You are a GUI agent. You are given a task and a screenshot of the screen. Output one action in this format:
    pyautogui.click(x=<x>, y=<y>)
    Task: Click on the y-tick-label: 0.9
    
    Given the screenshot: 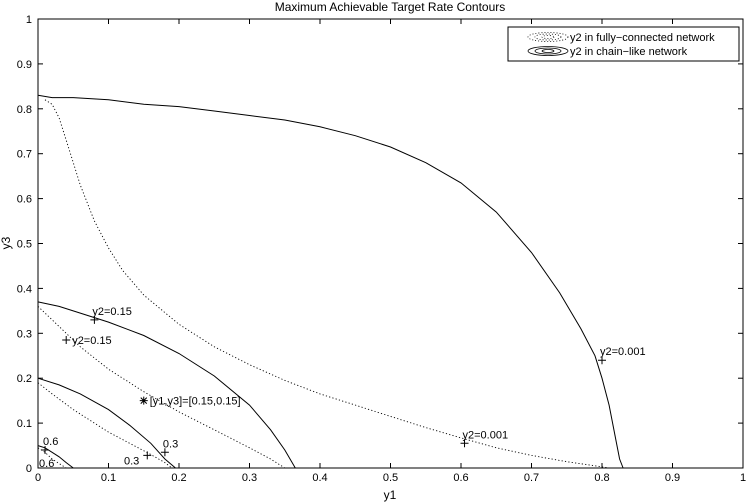 What is the action you would take?
    pyautogui.click(x=24, y=65)
    